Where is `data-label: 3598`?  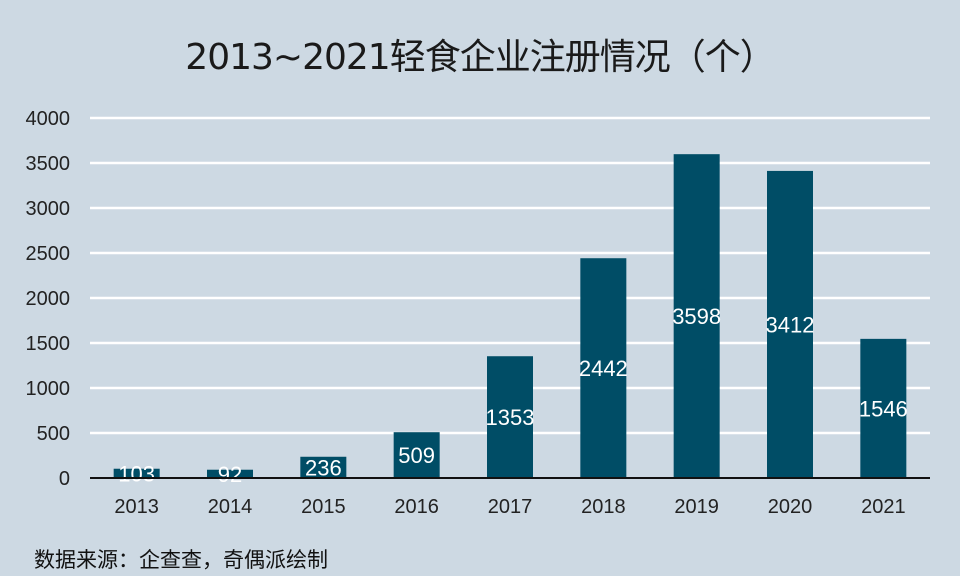 data-label: 3598 is located at coordinates (696, 316).